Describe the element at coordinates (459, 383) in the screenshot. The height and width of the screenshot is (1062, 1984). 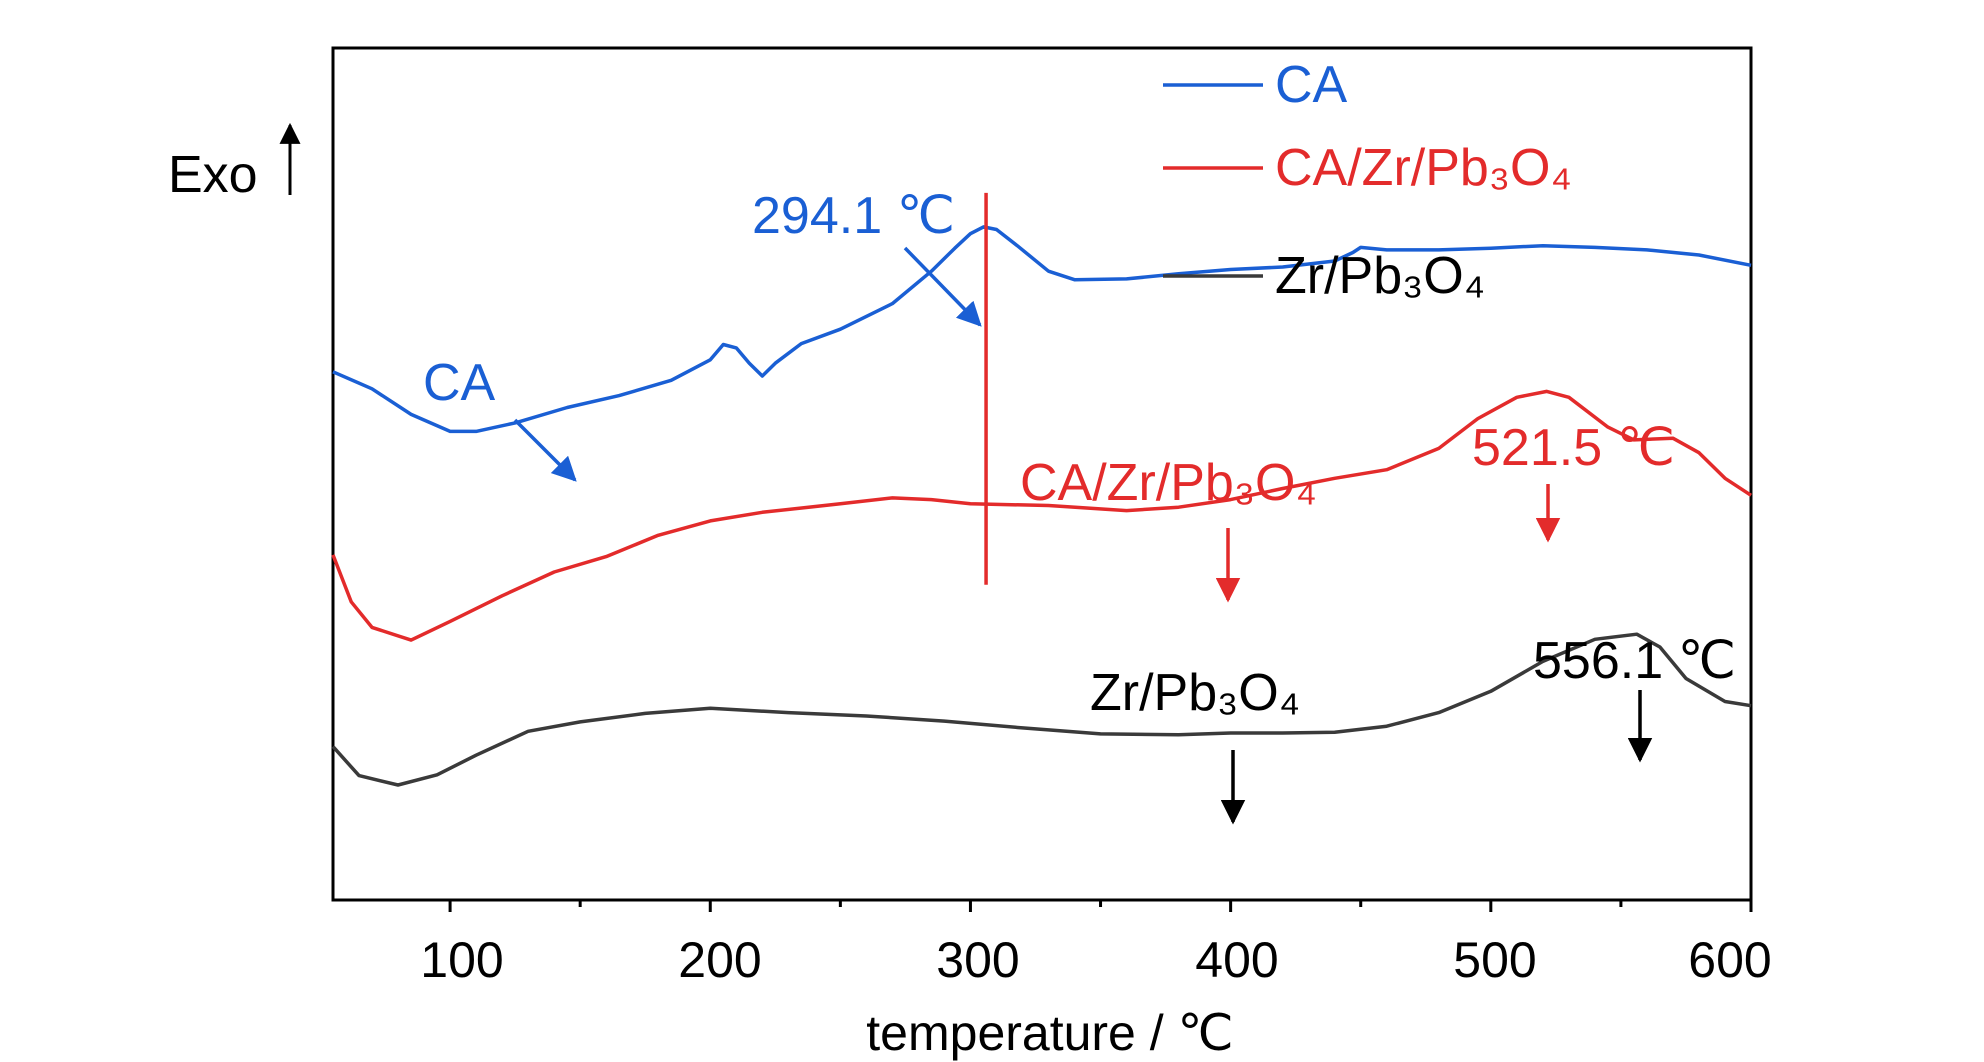
I see `annotation-label-ca: CA` at that location.